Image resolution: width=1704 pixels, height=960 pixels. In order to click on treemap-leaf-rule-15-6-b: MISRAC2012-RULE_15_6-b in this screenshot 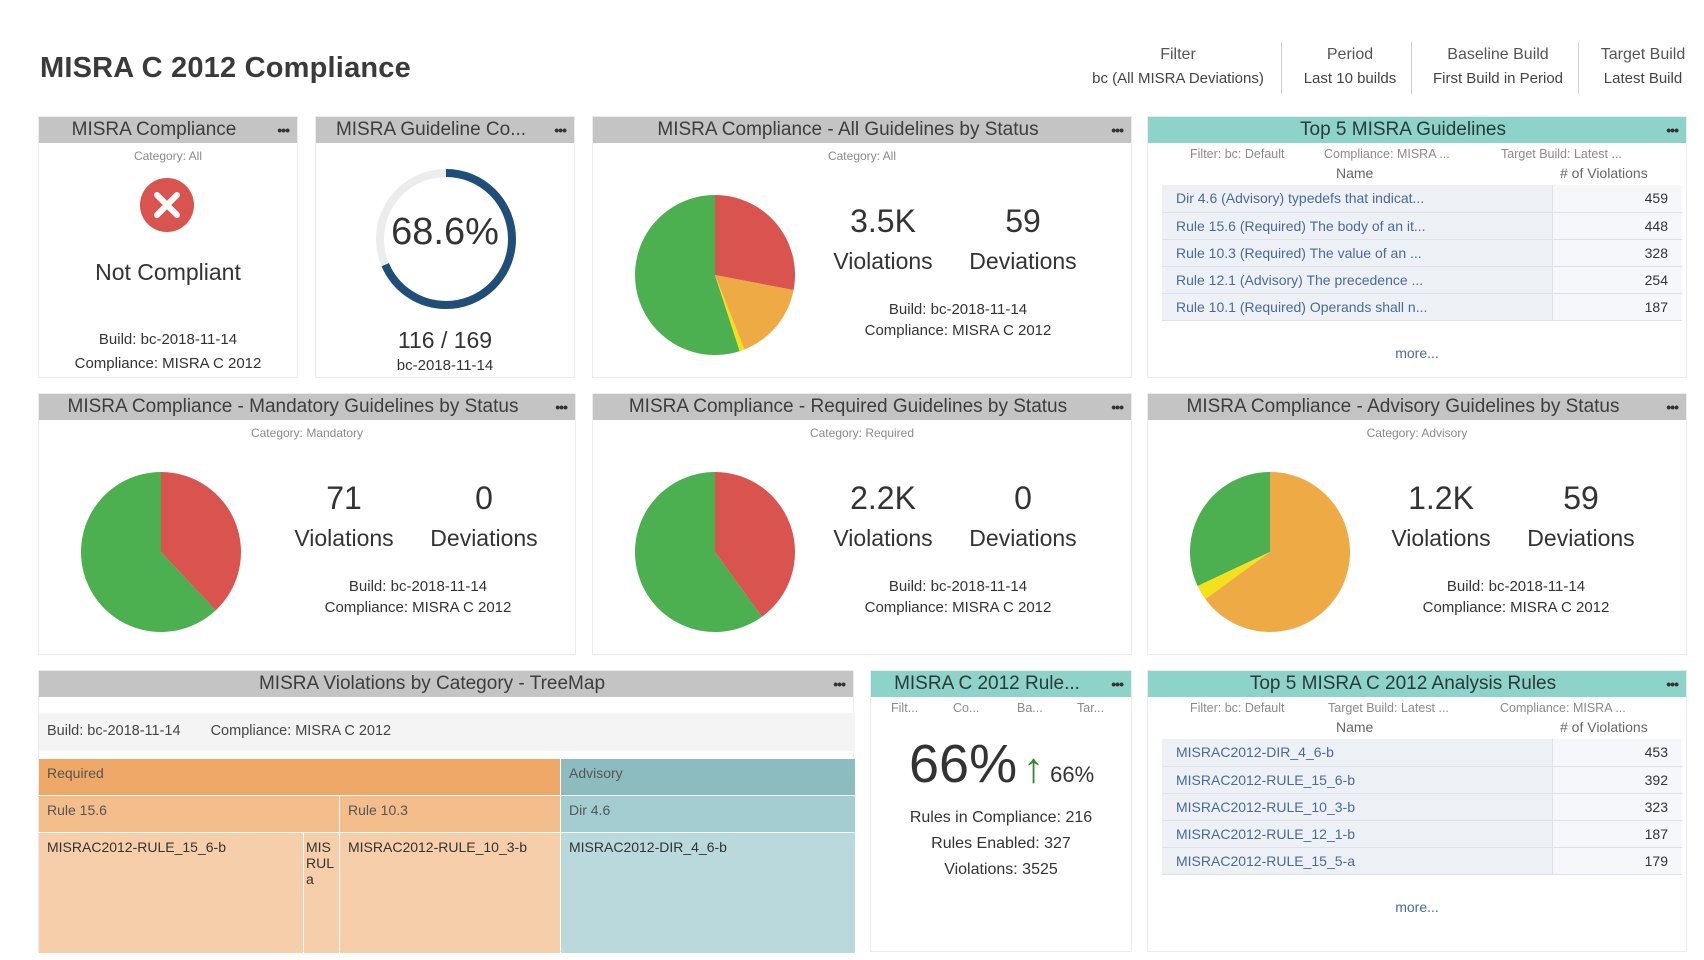, I will do `click(171, 893)`.